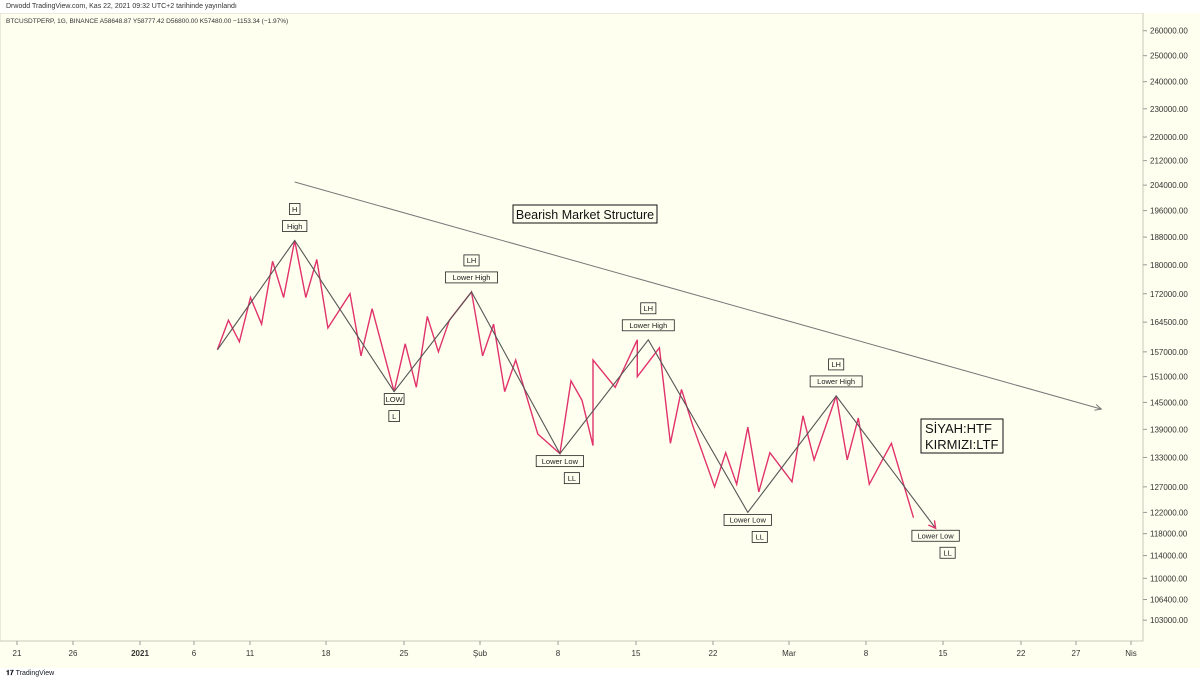  I want to click on time-tick-label: 26, so click(73, 653).